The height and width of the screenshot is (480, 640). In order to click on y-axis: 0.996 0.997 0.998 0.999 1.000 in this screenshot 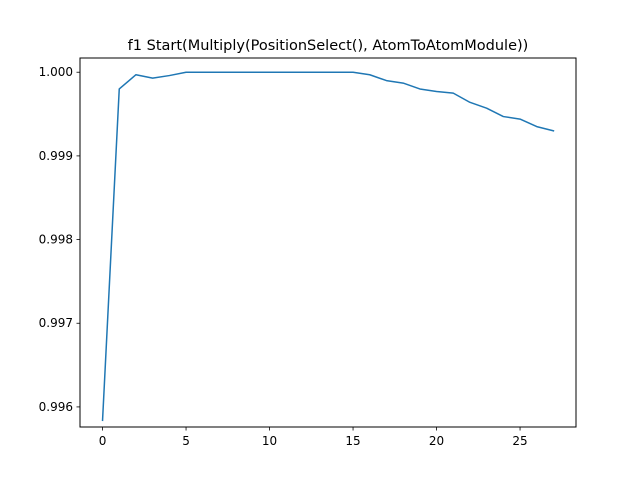, I will do `click(59, 239)`.